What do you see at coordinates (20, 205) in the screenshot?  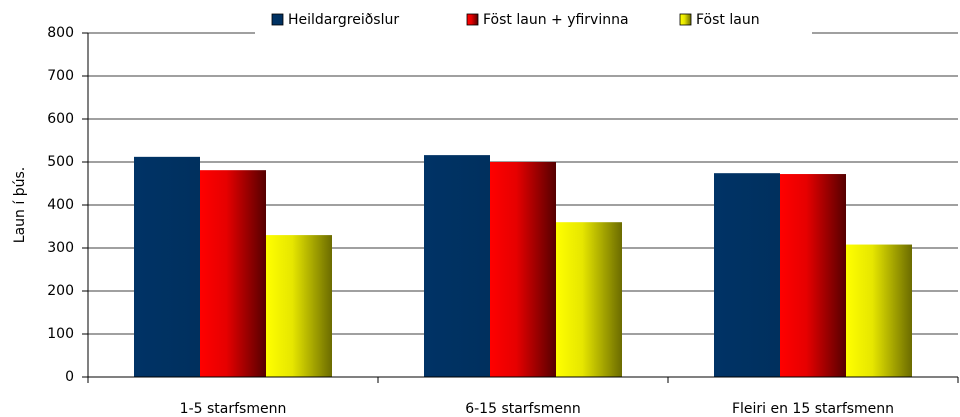 I see `y-axis-label: Laun í þús.` at bounding box center [20, 205].